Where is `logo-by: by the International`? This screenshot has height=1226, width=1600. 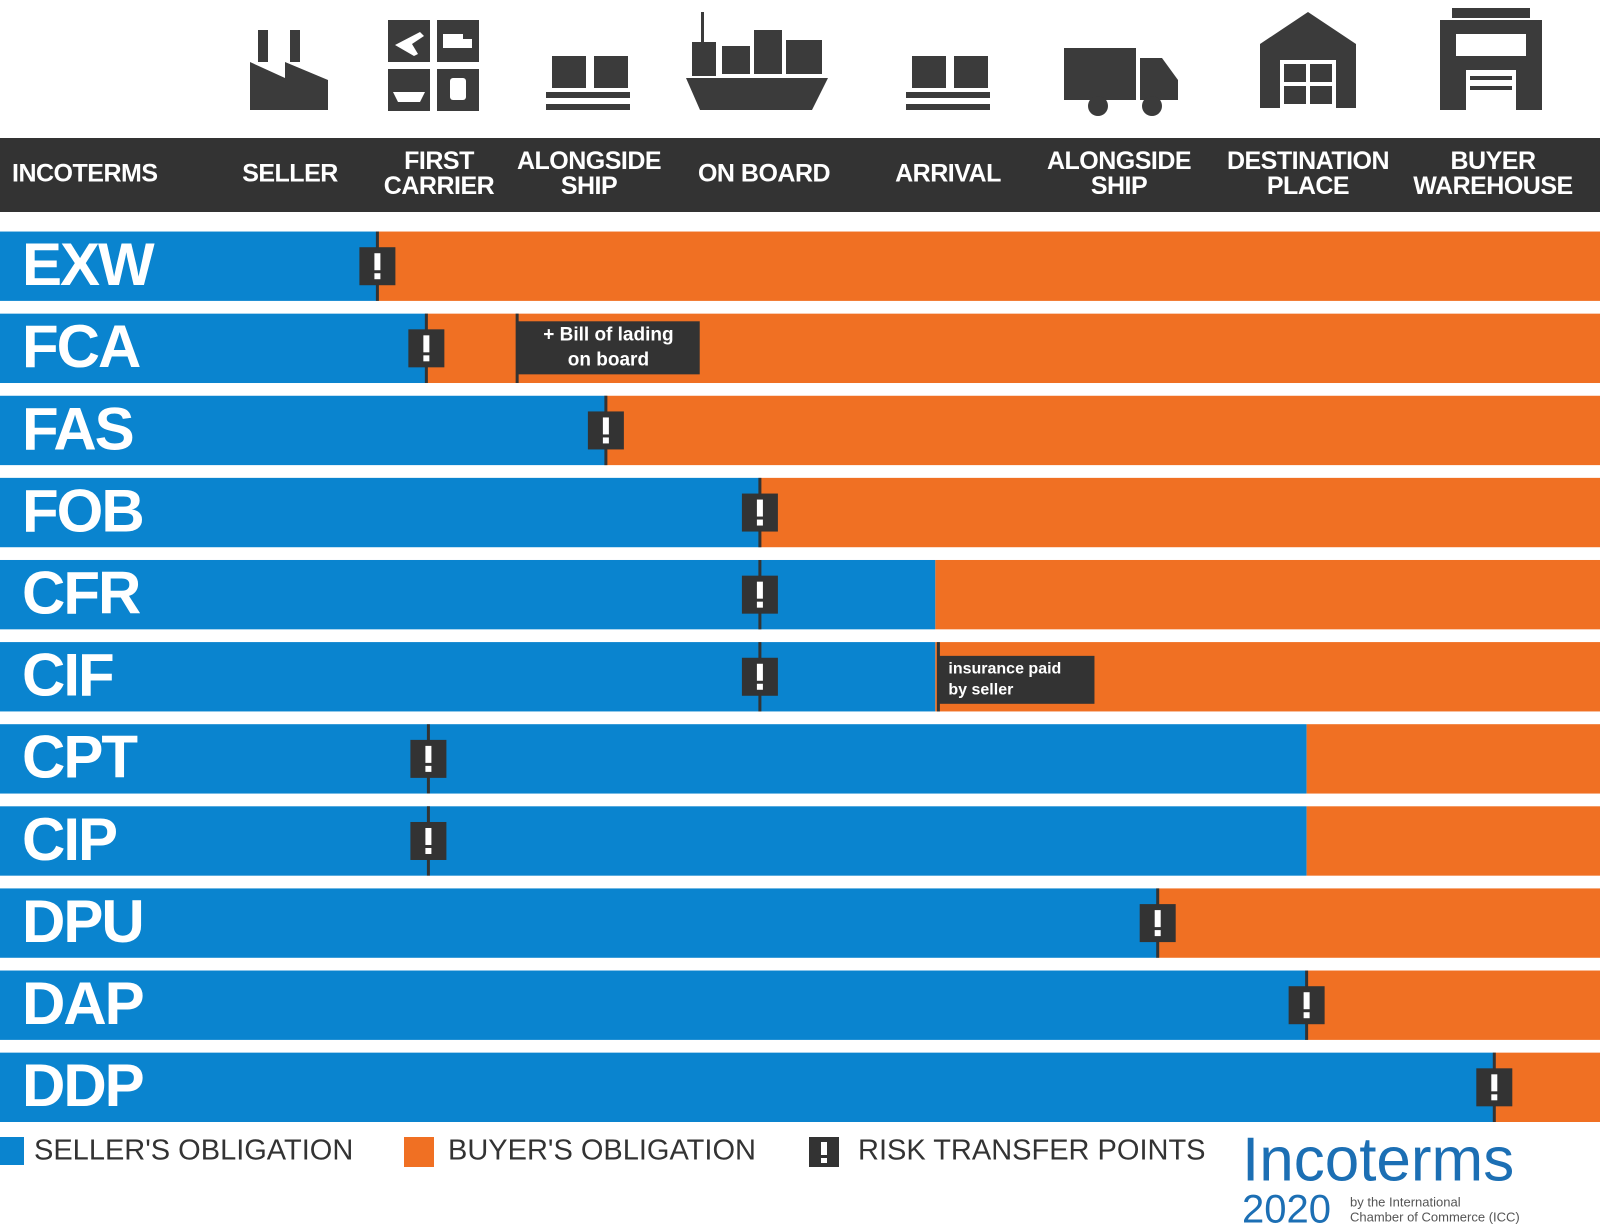
logo-by: by the International is located at coordinates (1405, 1201).